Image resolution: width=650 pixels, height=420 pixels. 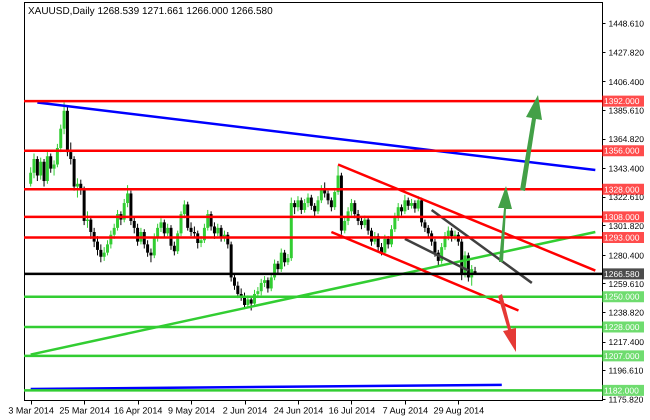 I want to click on x-tick-label: 9 May 2014, so click(x=192, y=411).